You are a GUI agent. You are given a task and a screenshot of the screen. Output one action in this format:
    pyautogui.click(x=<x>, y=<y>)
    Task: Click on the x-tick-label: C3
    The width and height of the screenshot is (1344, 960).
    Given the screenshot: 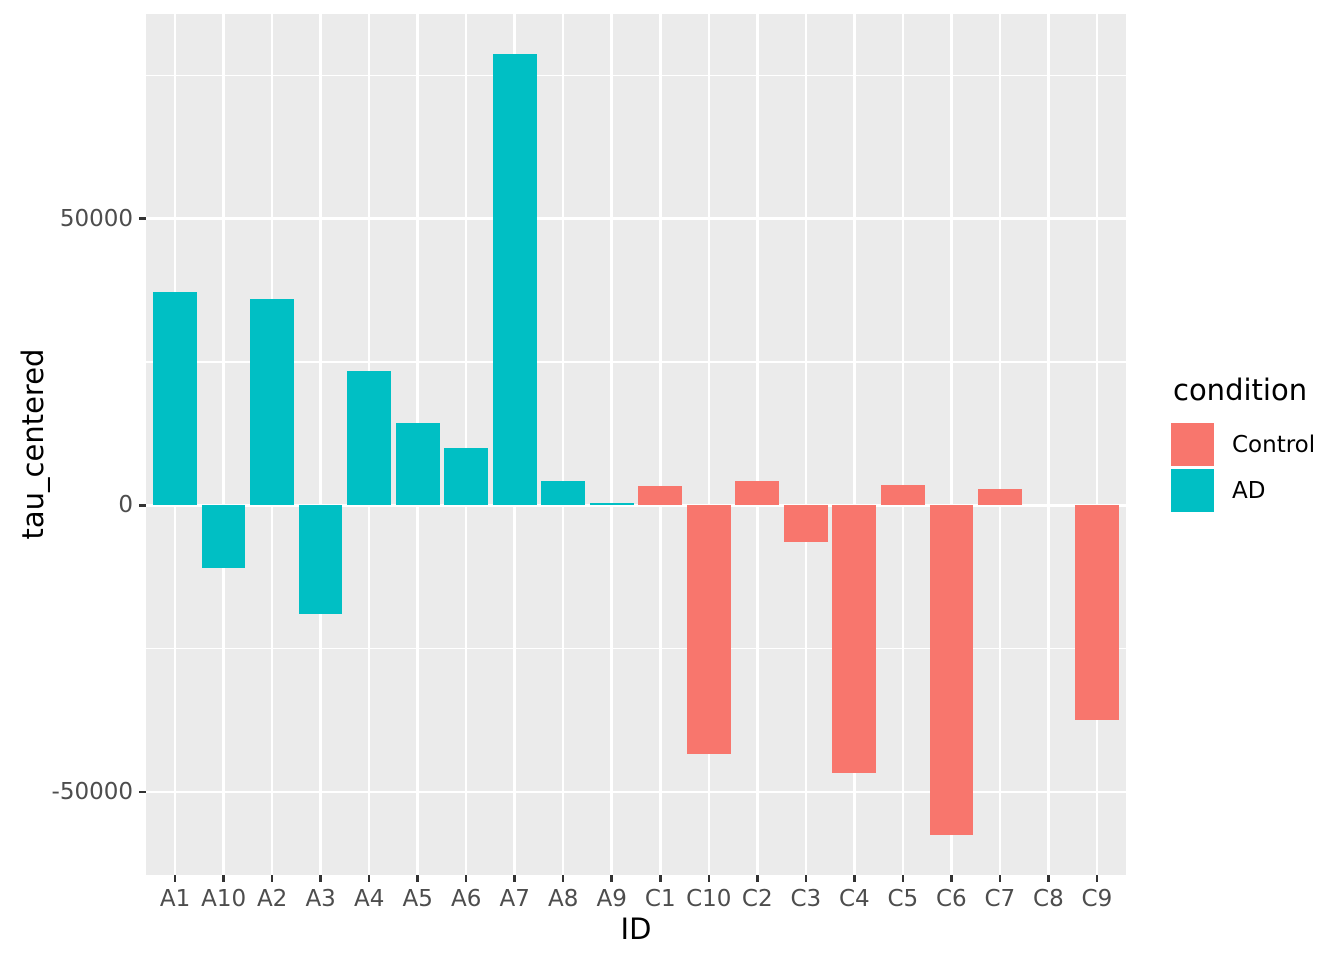 What is the action you would take?
    pyautogui.click(x=806, y=899)
    